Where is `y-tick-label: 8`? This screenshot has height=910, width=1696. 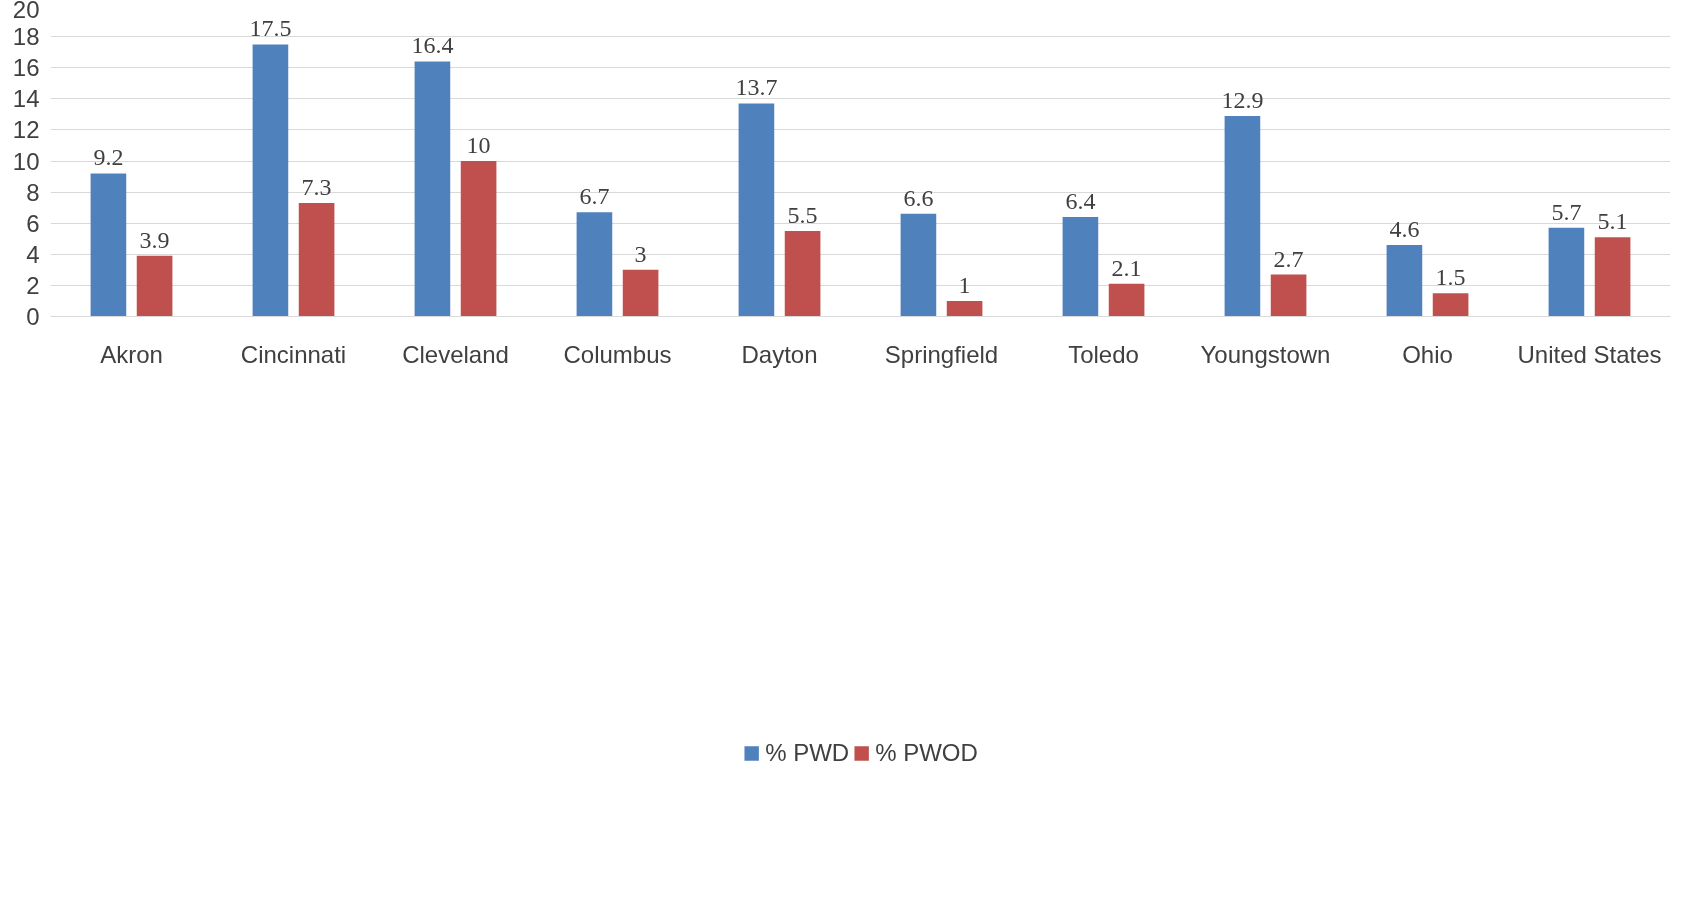
y-tick-label: 8 is located at coordinates (33, 192).